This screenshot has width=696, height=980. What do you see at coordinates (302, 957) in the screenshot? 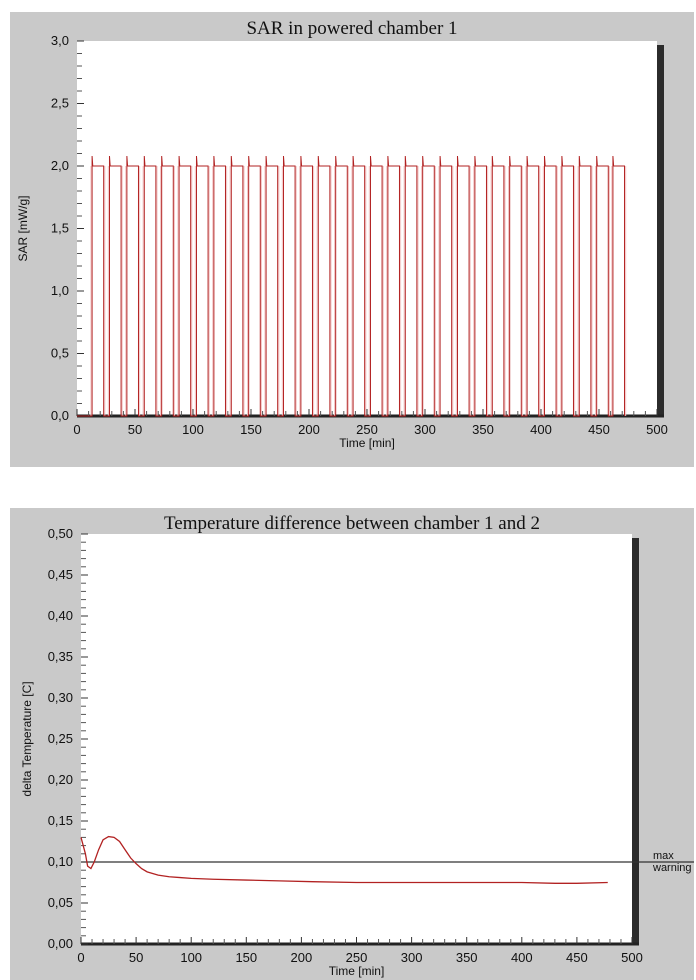
I see `temp-x-tick-label: 200` at bounding box center [302, 957].